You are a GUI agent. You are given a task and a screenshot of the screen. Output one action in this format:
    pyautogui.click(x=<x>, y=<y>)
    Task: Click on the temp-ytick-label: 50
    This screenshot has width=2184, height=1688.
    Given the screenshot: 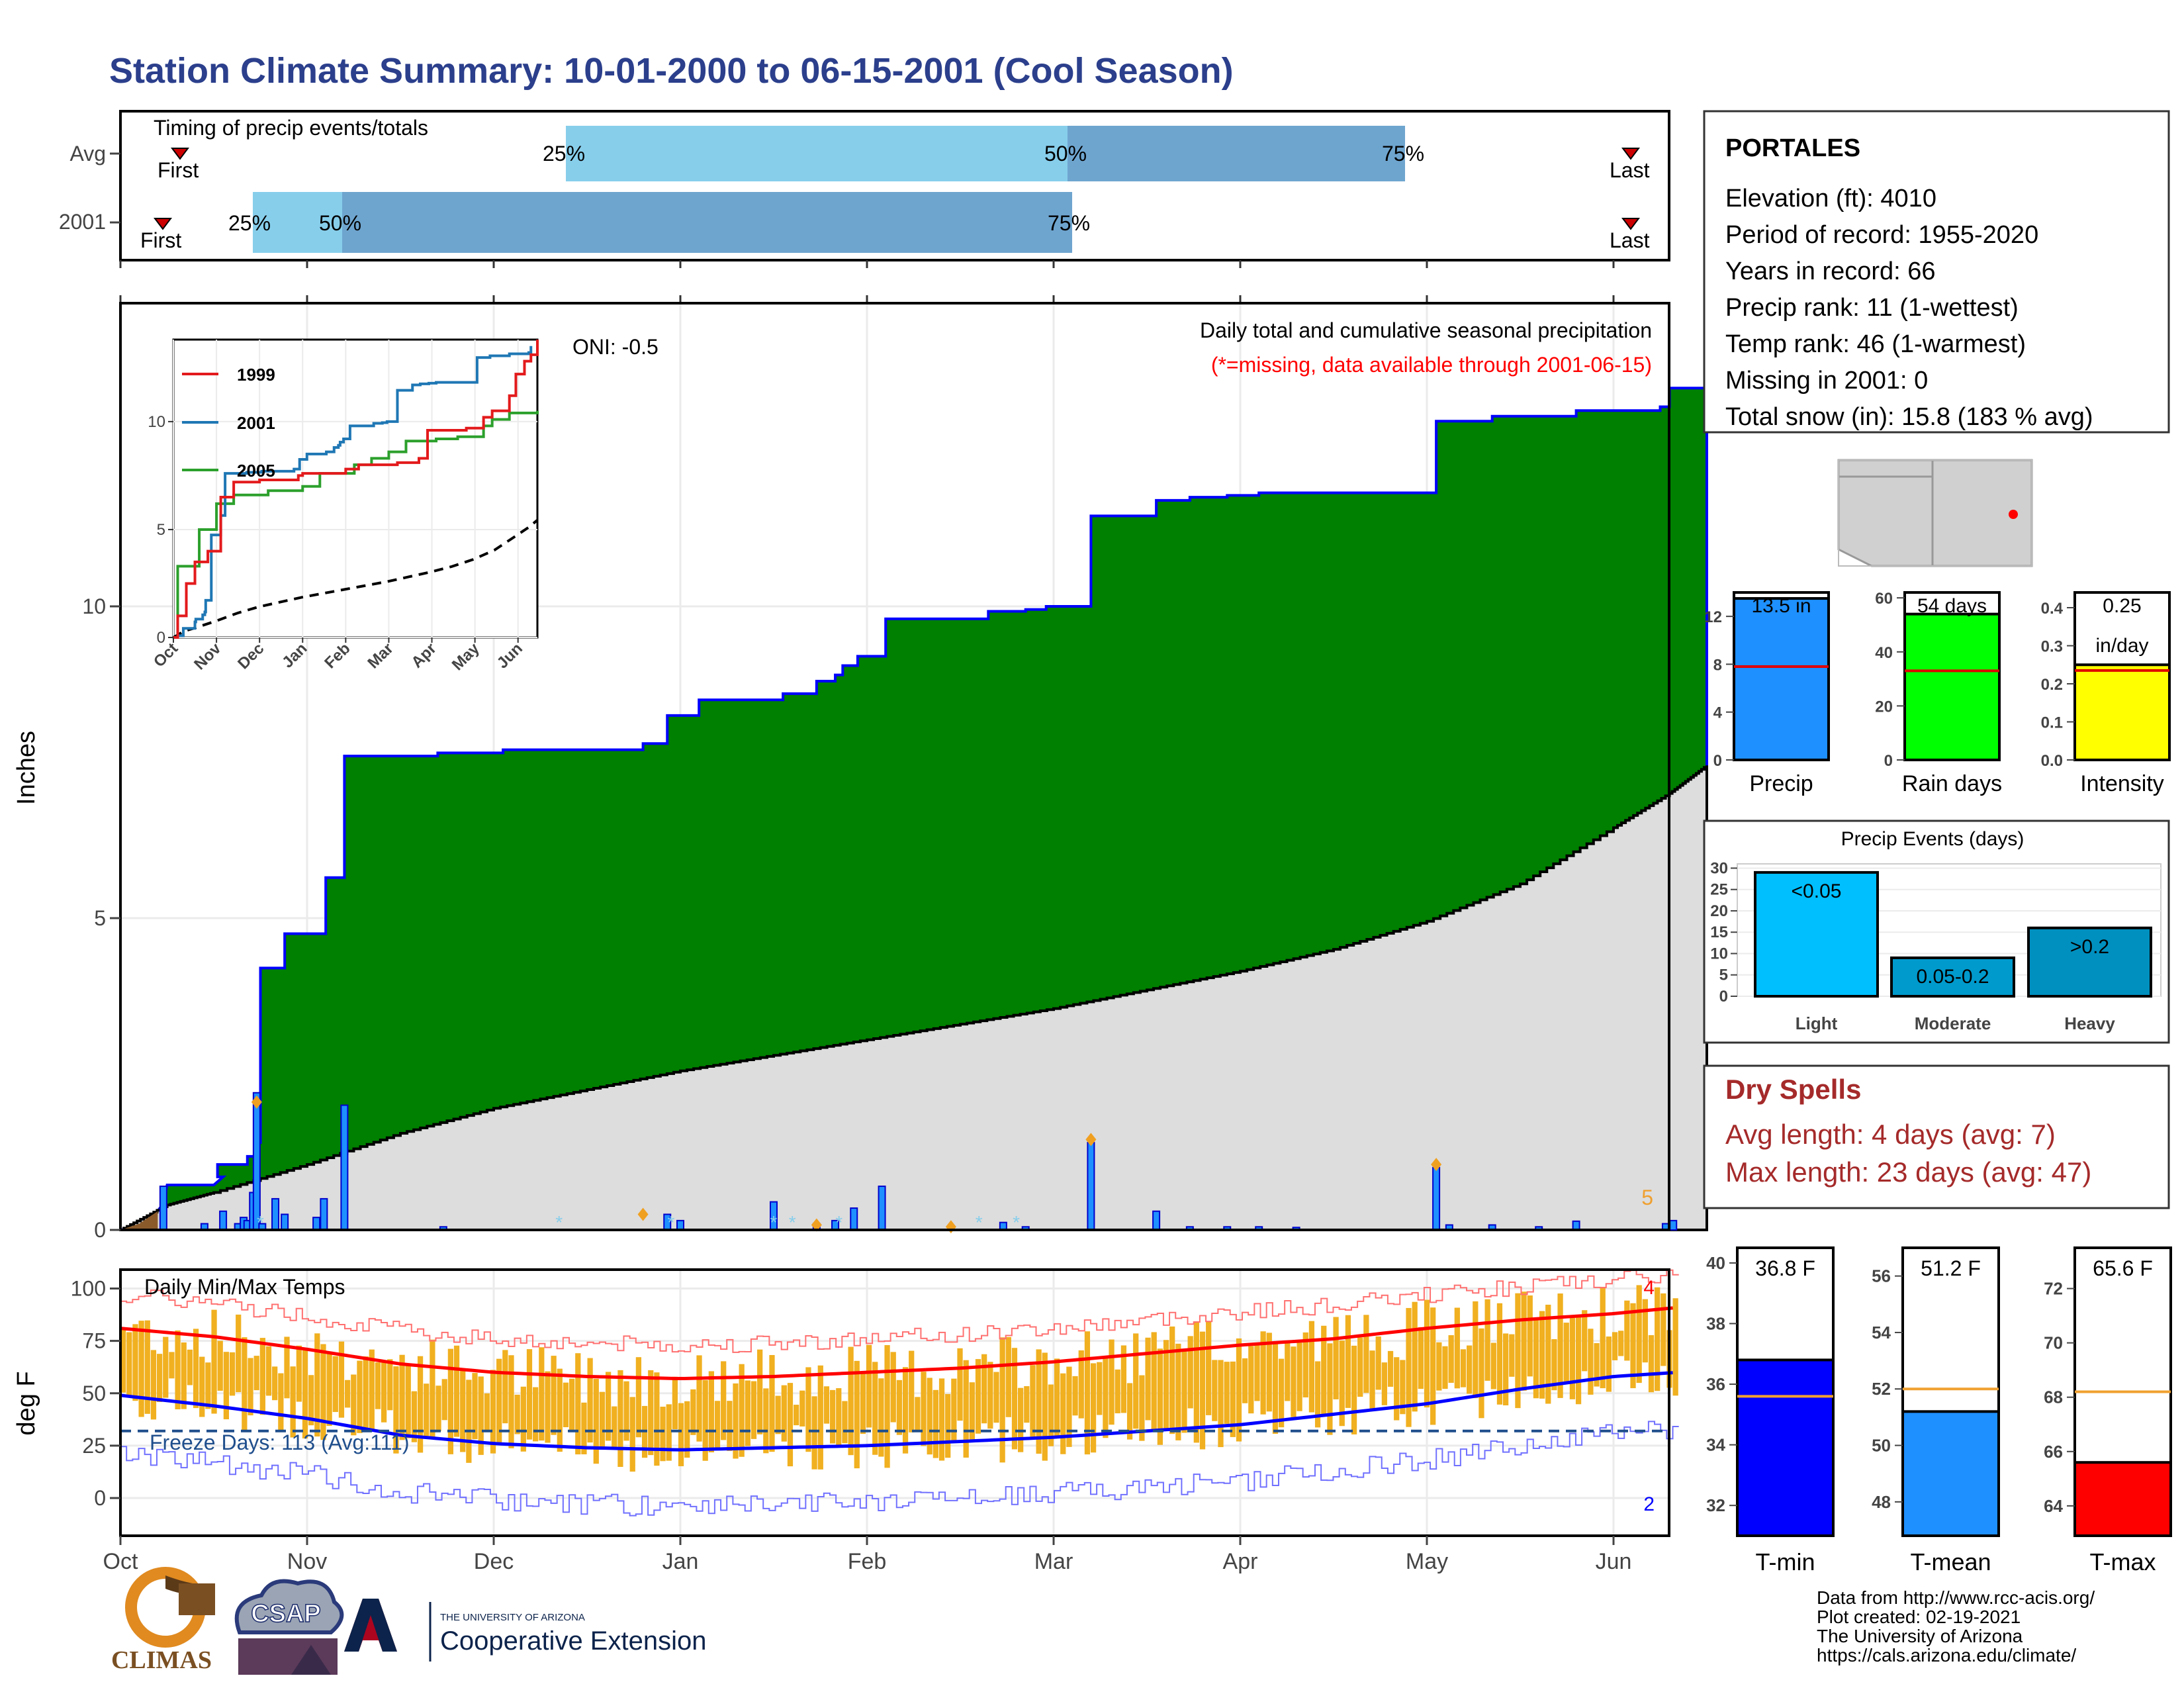 What is the action you would take?
    pyautogui.click(x=94, y=1393)
    